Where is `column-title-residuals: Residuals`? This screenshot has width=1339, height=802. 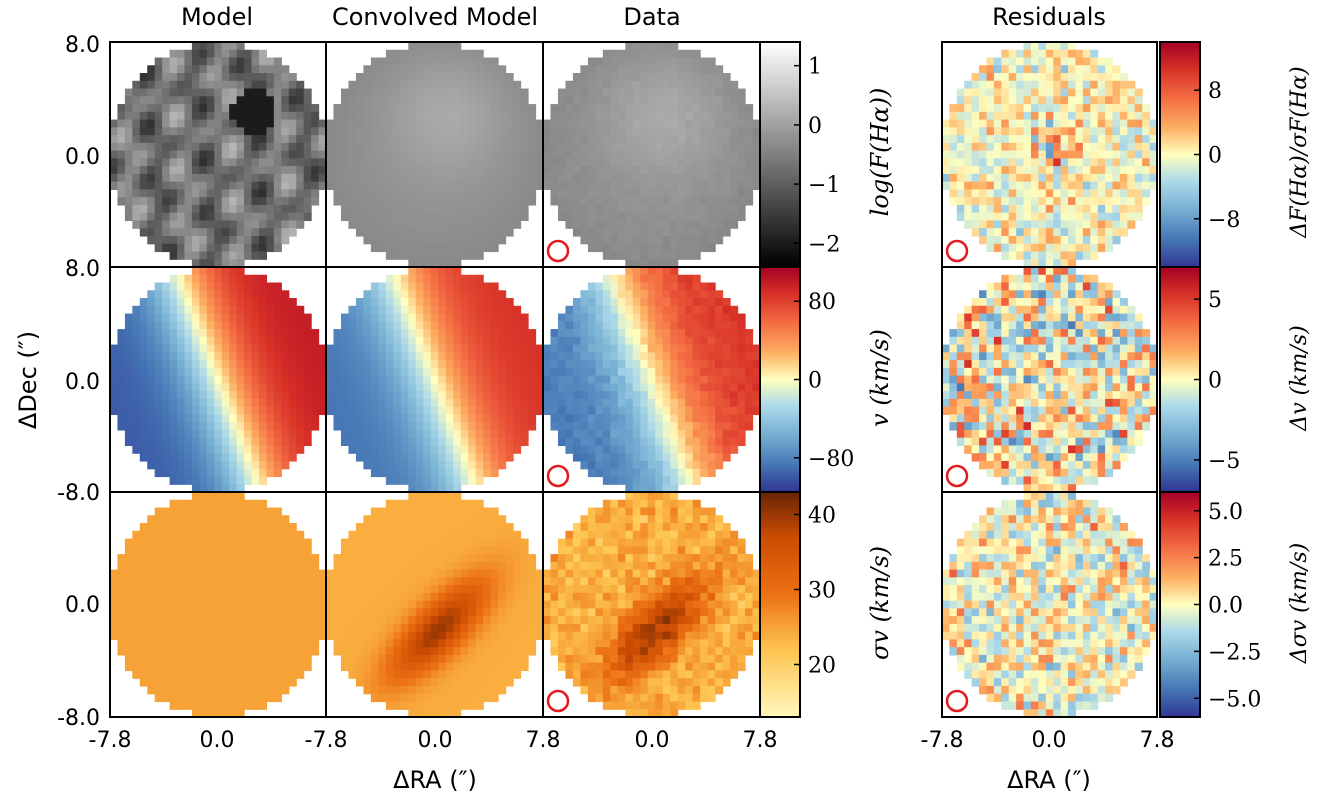
column-title-residuals: Residuals is located at coordinates (1049, 17).